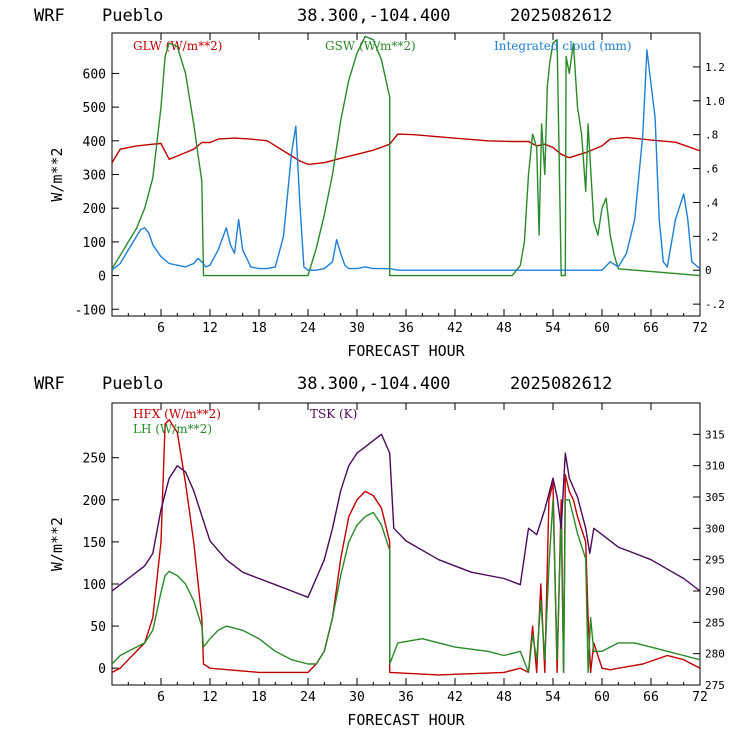 The image size is (740, 740). I want to click on y2-tick-label: 315, so click(715, 434).